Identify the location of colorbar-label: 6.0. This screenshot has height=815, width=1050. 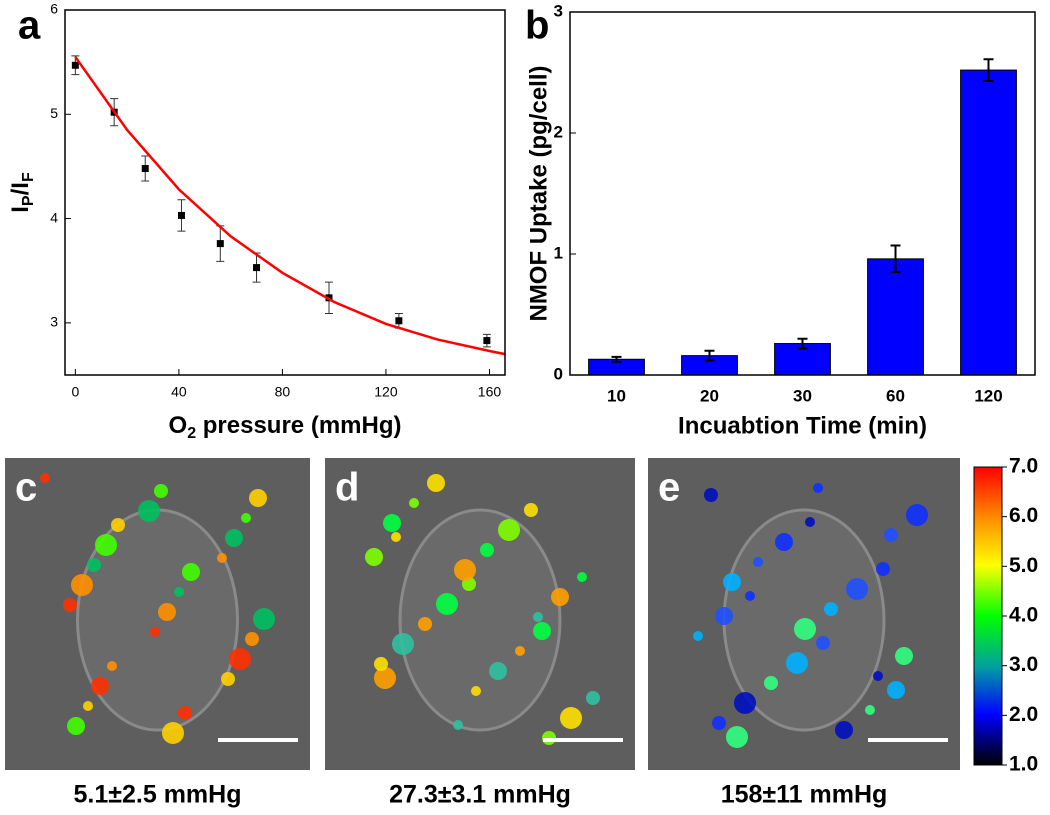
(1023, 515).